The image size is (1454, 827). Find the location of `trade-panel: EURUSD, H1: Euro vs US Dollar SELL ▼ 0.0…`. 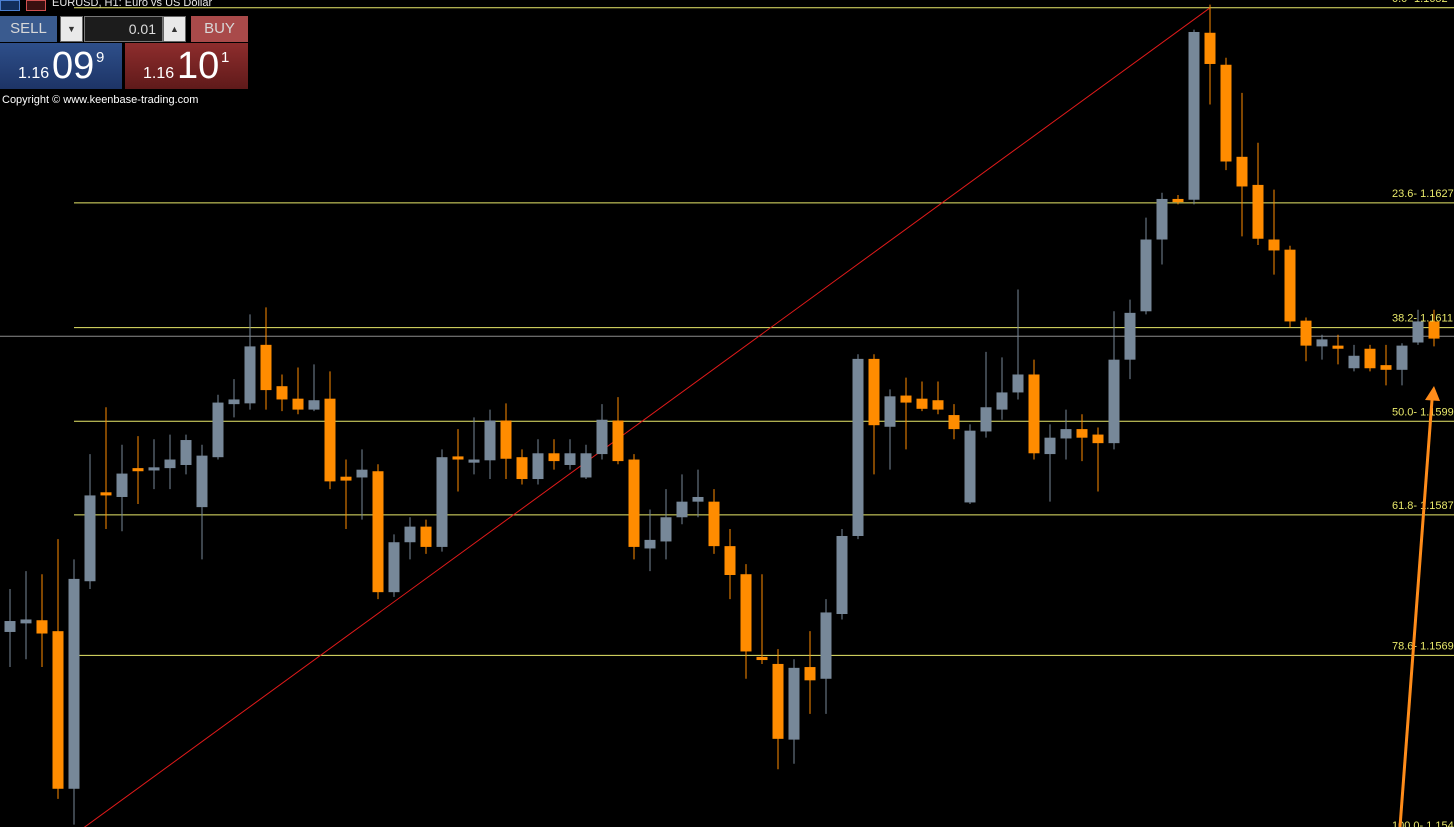

trade-panel: EURUSD, H1: Euro vs US Dollar SELL ▼ 0.0… is located at coordinates (130, 55).